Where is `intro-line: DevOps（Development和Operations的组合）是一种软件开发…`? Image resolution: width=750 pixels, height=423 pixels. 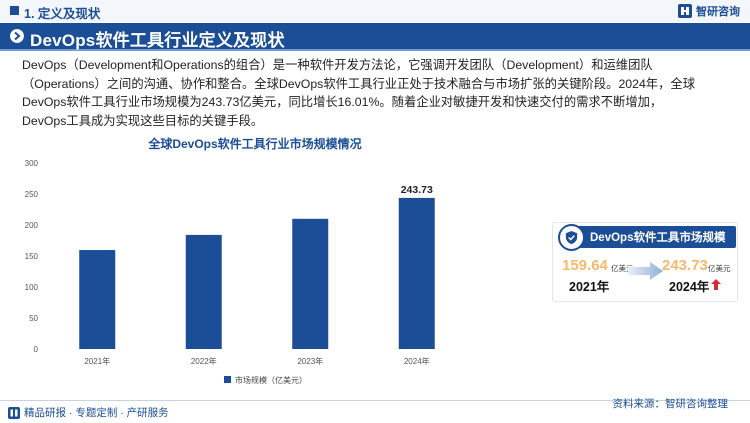
intro-line: DevOps（Development和Operations的组合）是一种软件开发… is located at coordinates (337, 65).